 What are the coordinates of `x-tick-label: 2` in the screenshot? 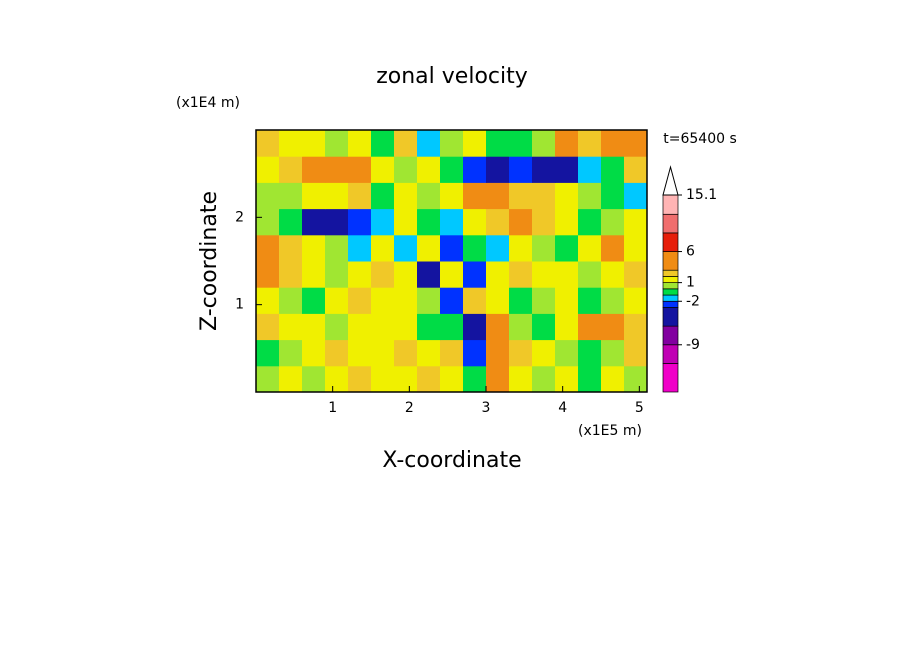 It's located at (409, 408).